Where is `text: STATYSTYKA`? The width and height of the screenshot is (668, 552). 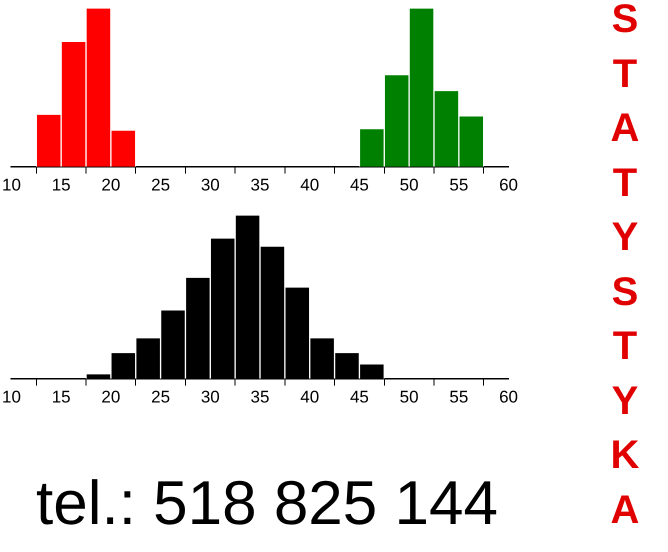
text: STATYSTYKA is located at coordinates (625, 266).